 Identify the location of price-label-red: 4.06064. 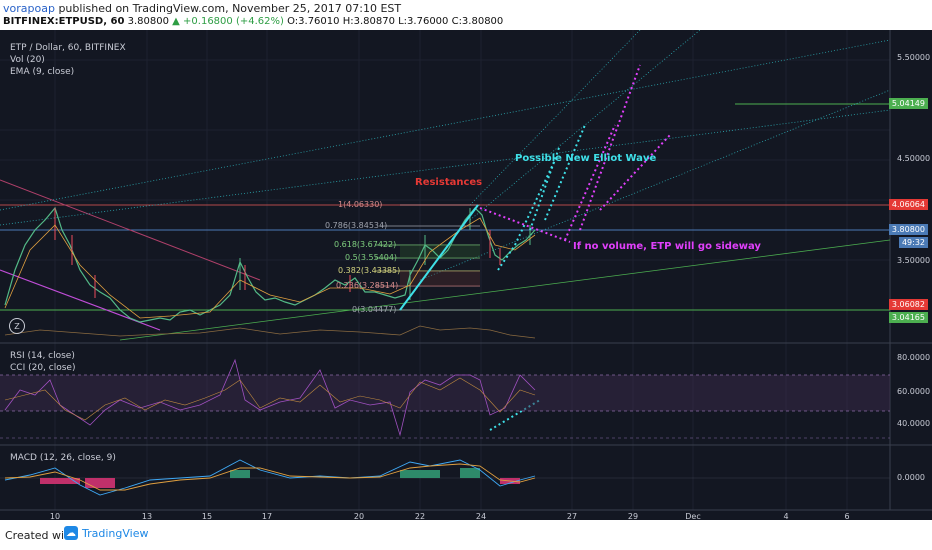
(908, 204).